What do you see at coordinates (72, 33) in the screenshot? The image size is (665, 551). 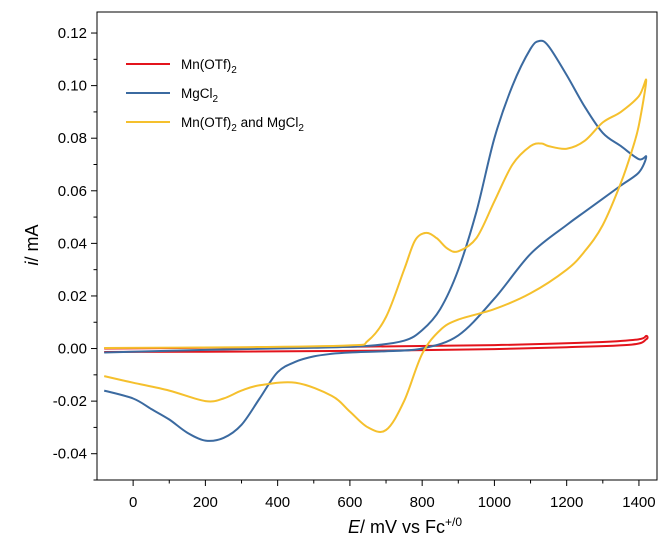 I see `y-tick-label: 0.12` at bounding box center [72, 33].